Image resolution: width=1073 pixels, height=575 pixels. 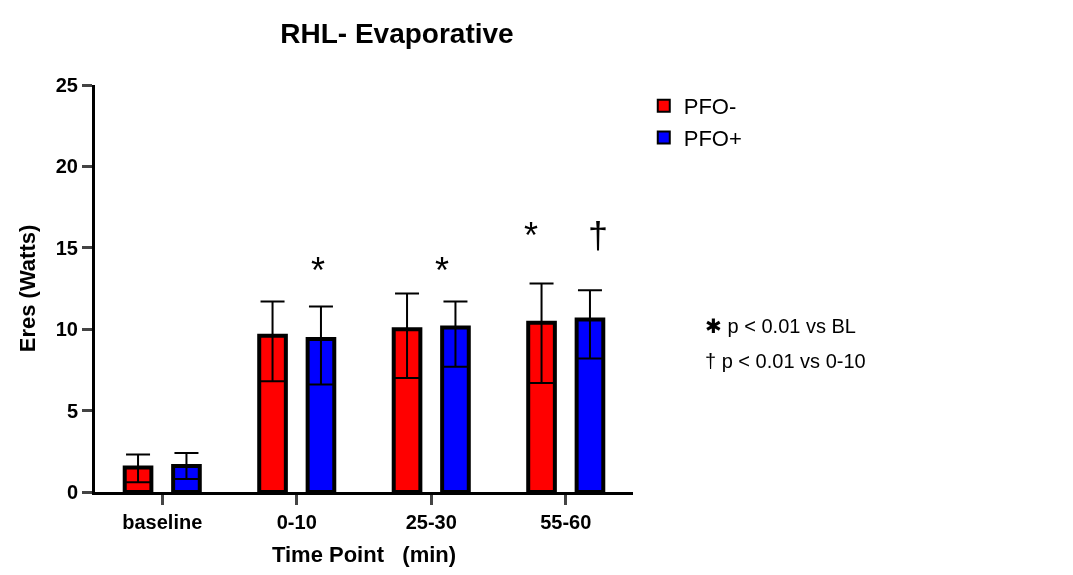 What do you see at coordinates (397, 33) in the screenshot?
I see `chart-title: RHL- Evaporative` at bounding box center [397, 33].